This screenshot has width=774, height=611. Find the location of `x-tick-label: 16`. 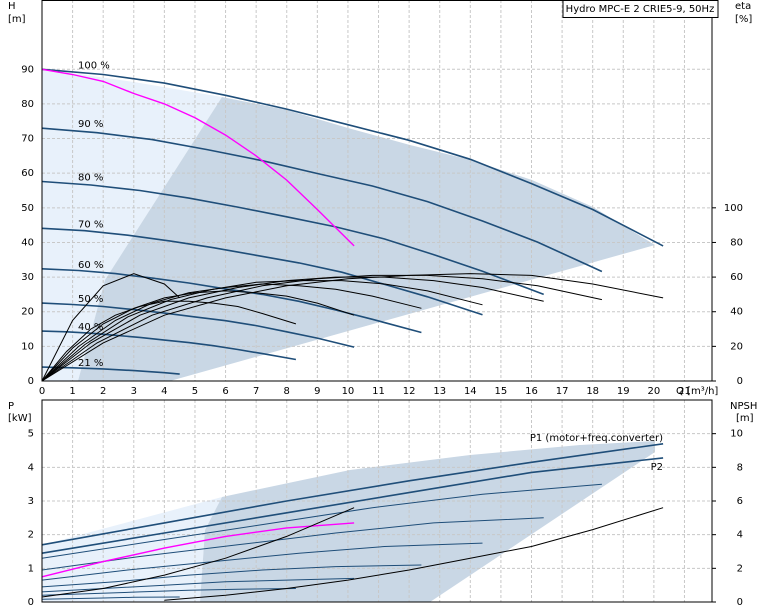

x-tick-label: 16 is located at coordinates (531, 391).